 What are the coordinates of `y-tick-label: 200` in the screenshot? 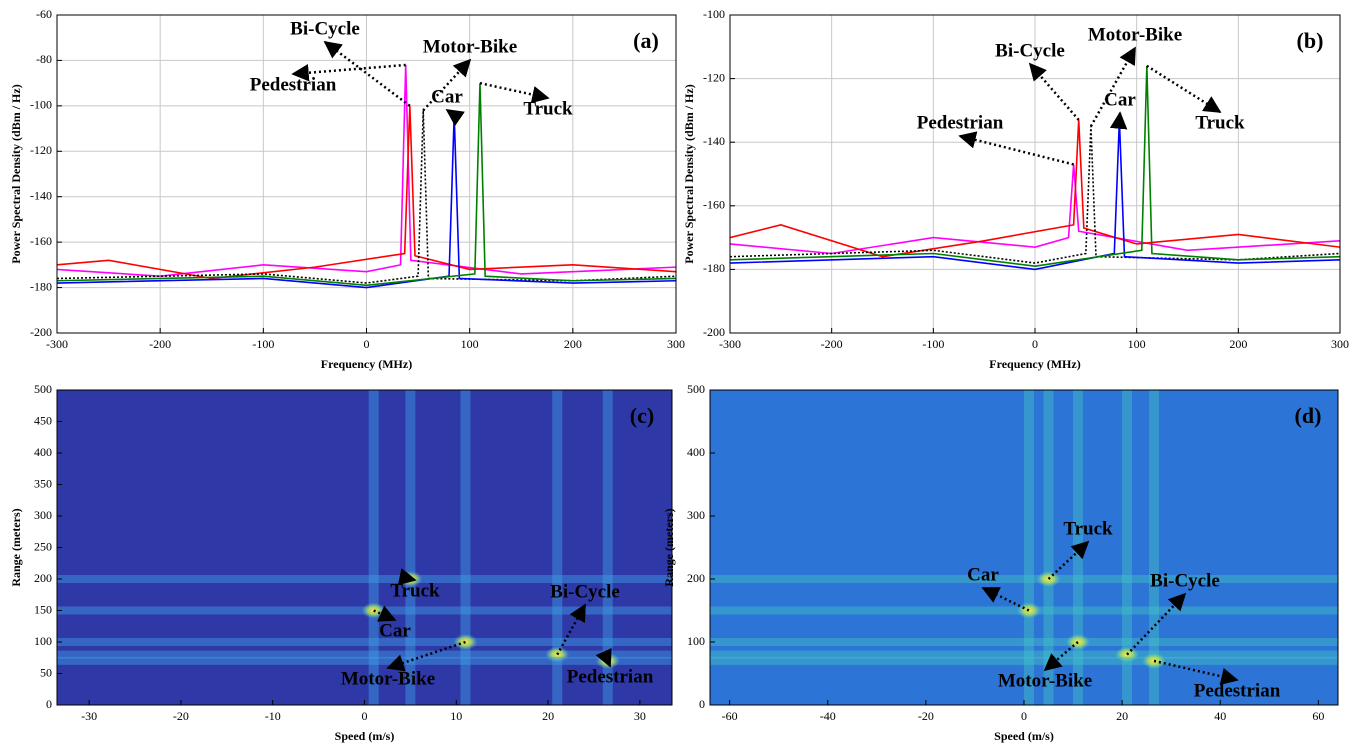 It's located at (43, 578).